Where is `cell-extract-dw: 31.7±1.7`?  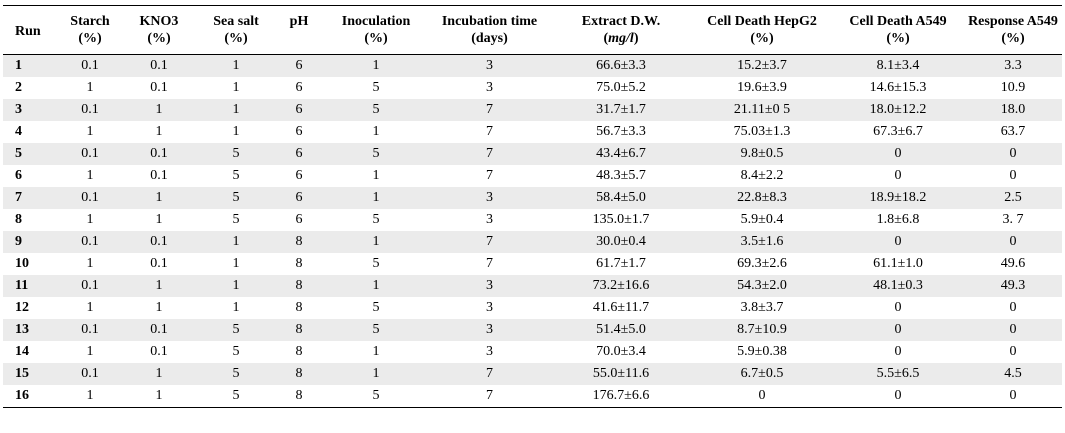
cell-extract-dw: 31.7±1.7 is located at coordinates (621, 110).